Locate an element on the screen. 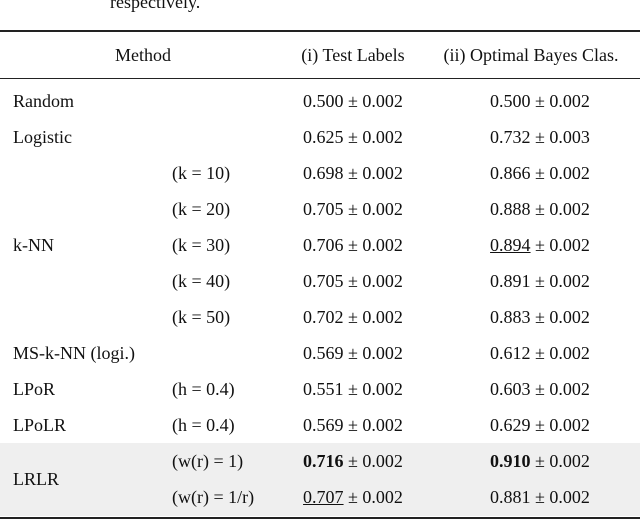 The height and width of the screenshot is (521, 640). value-cell: 0.625 ± 0.002 is located at coordinates (353, 137).